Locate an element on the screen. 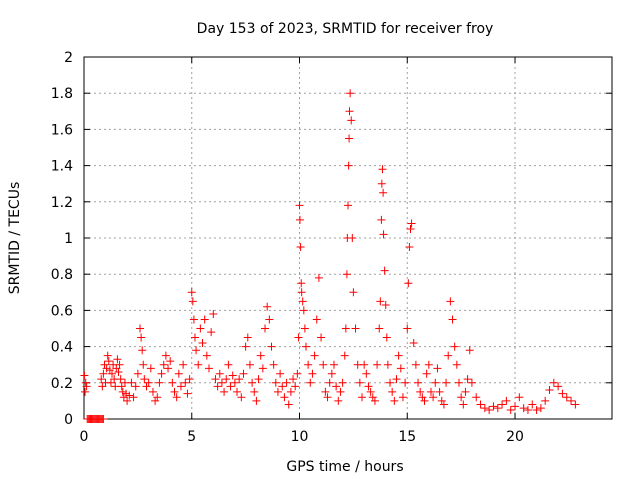  y-tick-label: 0.4 is located at coordinates (62, 348).